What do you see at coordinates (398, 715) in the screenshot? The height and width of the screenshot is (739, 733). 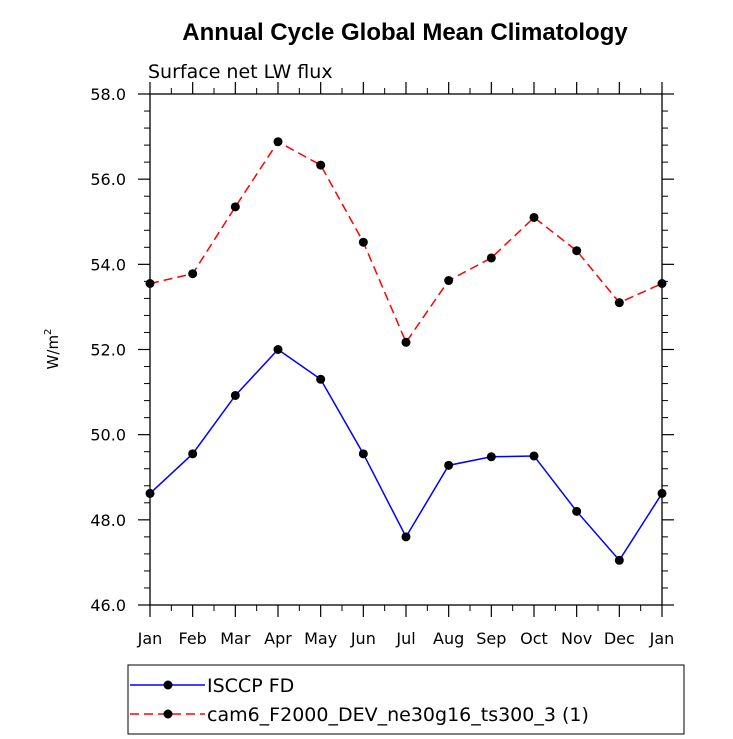 I see `legend-label-cam6: cam6_F2000_DEV_ne30g16_ts300_3 (1)` at bounding box center [398, 715].